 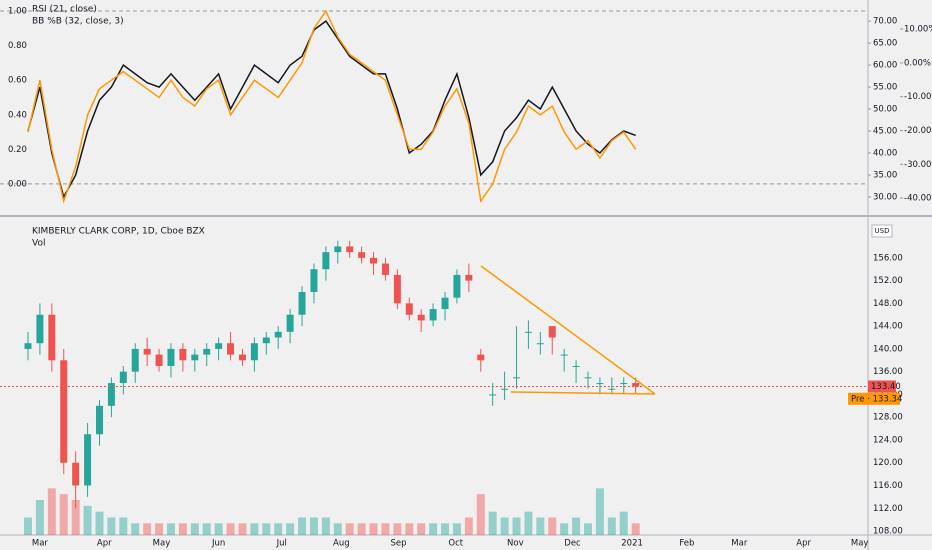 What do you see at coordinates (888, 304) in the screenshot?
I see `y-tick-label: 148.00` at bounding box center [888, 304].